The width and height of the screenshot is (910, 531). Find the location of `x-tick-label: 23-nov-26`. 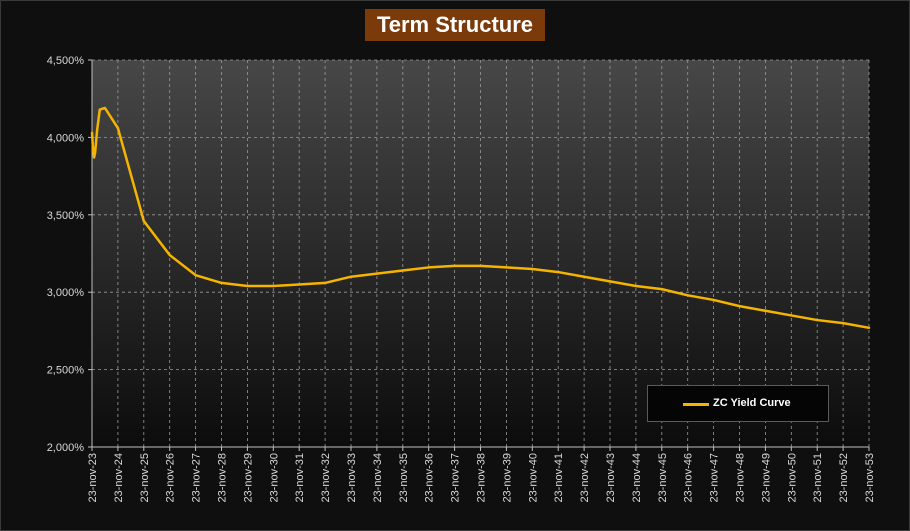

x-tick-label: 23-nov-26 is located at coordinates (171, 478).